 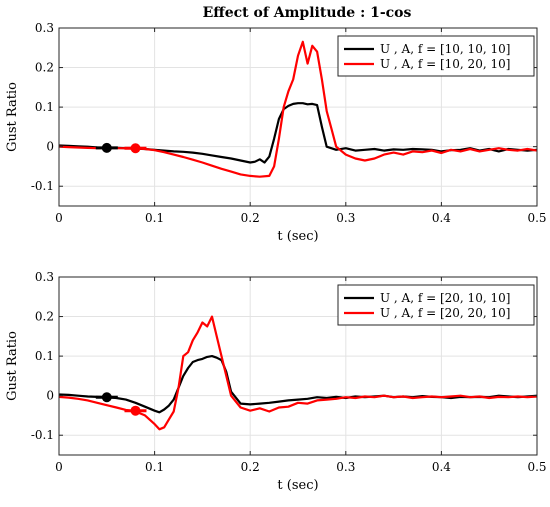 What do you see at coordinates (307, 13) in the screenshot?
I see `figure-title: Effect of Amplitude : 1-cos` at bounding box center [307, 13].